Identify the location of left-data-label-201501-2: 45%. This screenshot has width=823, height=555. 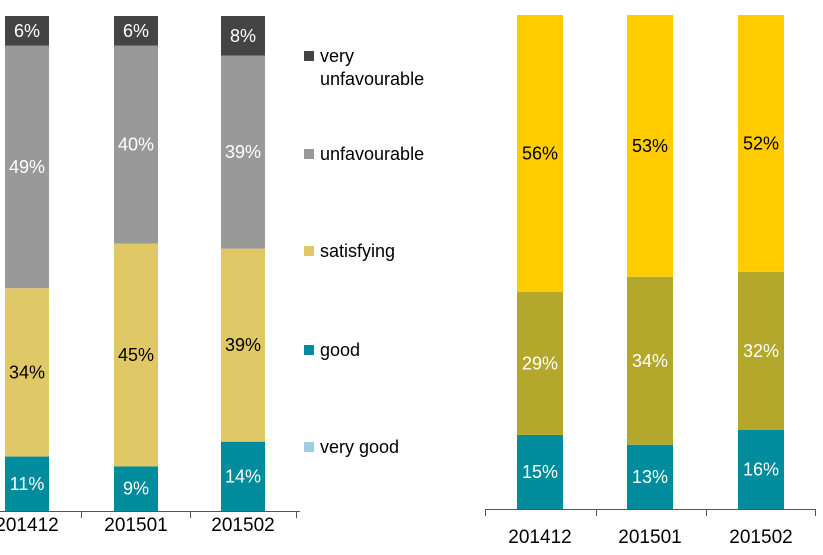
(136, 355).